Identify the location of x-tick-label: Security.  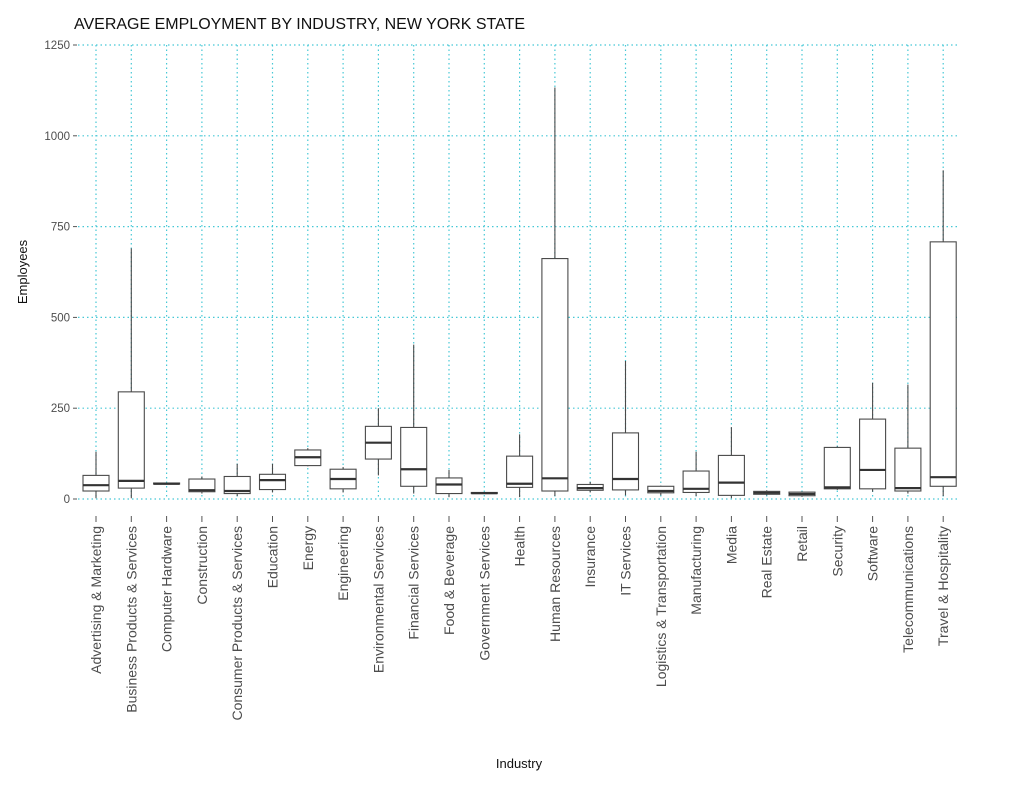
(837, 551).